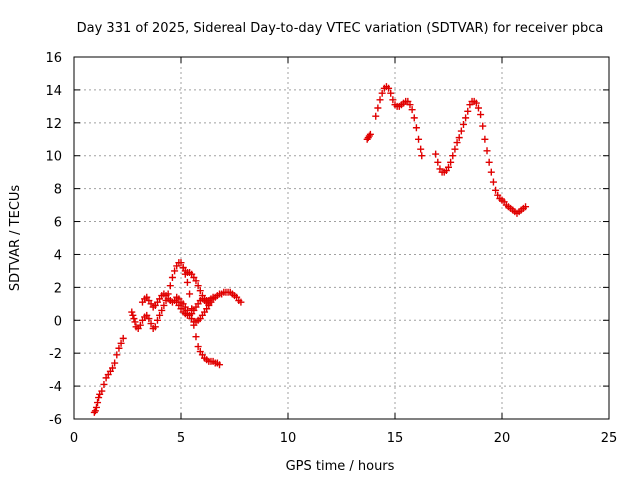  I want to click on series-trace-g, so click(399, 121).